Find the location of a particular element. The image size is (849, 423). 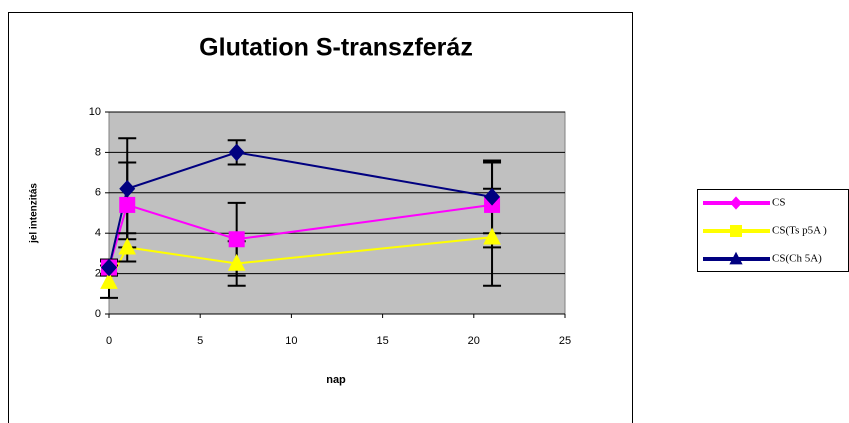

x-tick-label: 5 is located at coordinates (200, 341).